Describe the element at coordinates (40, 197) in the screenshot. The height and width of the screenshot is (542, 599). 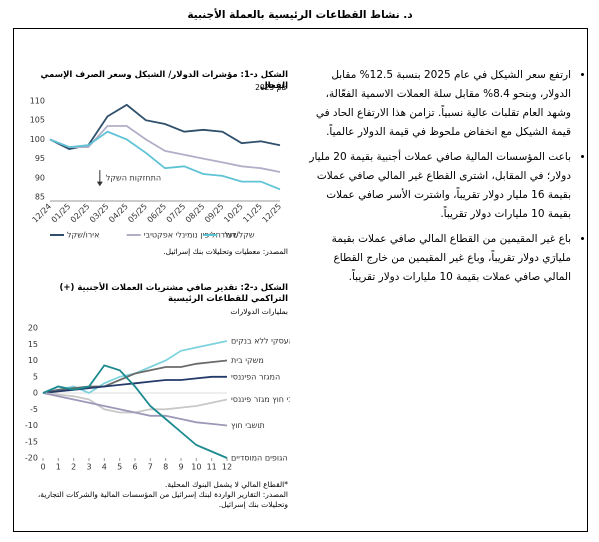
I see `y-tick-label: 85` at that location.